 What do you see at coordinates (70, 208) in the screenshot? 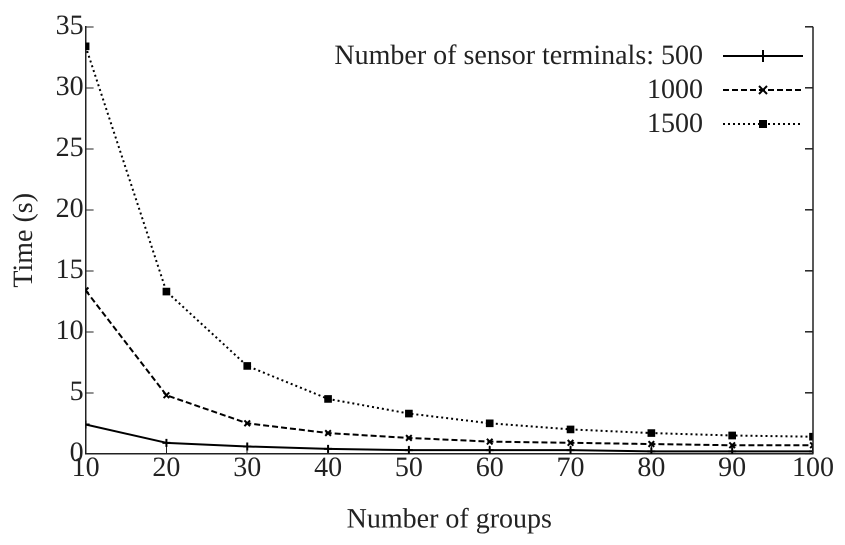
I see `y-tick-label: 20` at bounding box center [70, 208].